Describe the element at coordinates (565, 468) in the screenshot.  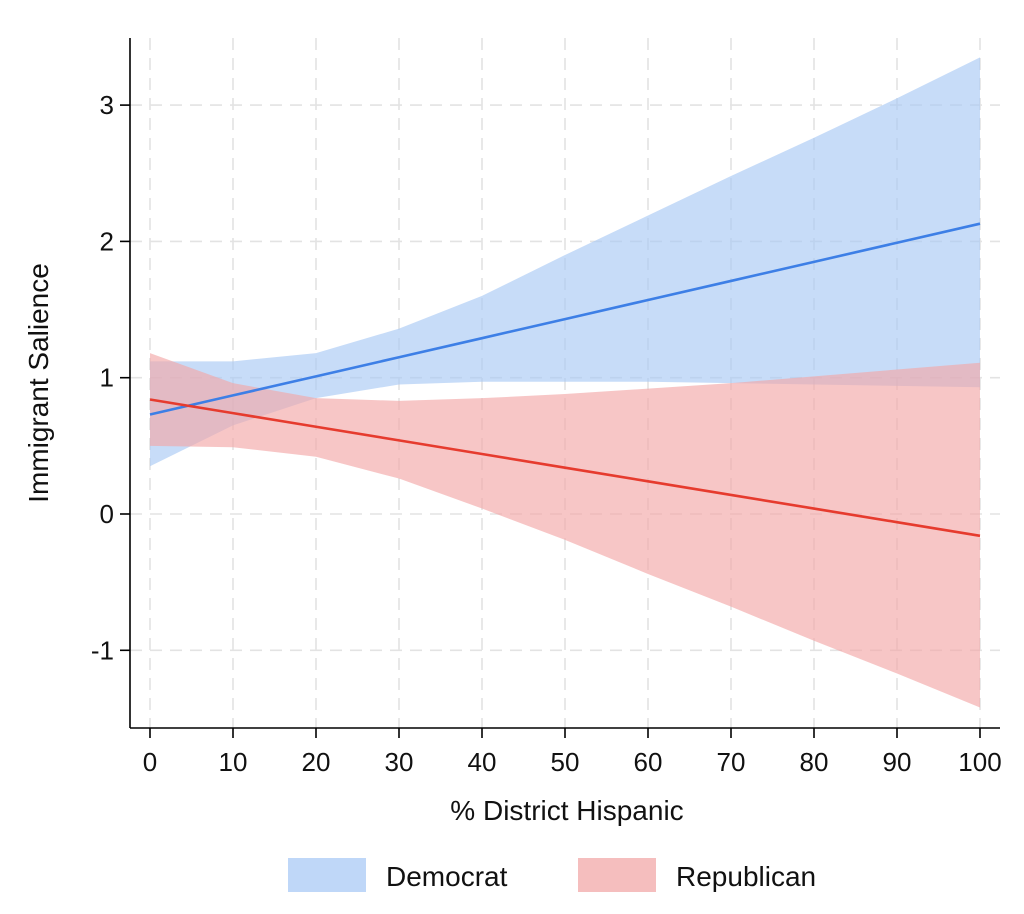
I see `series-line-republican` at that location.